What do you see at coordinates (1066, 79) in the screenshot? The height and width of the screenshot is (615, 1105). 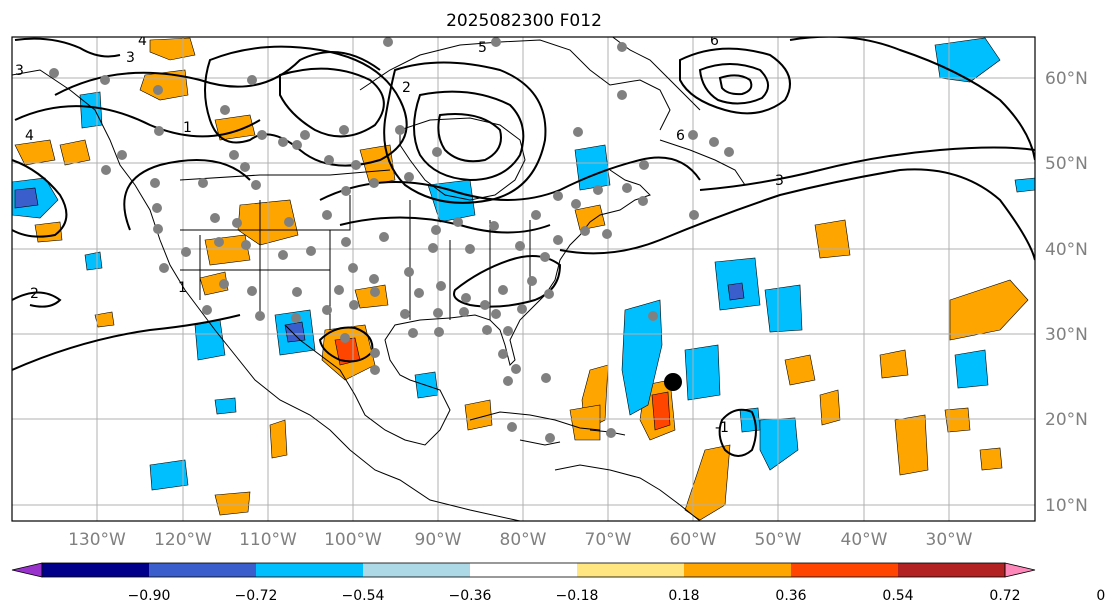 I see `lat-label: 60°N` at bounding box center [1066, 79].